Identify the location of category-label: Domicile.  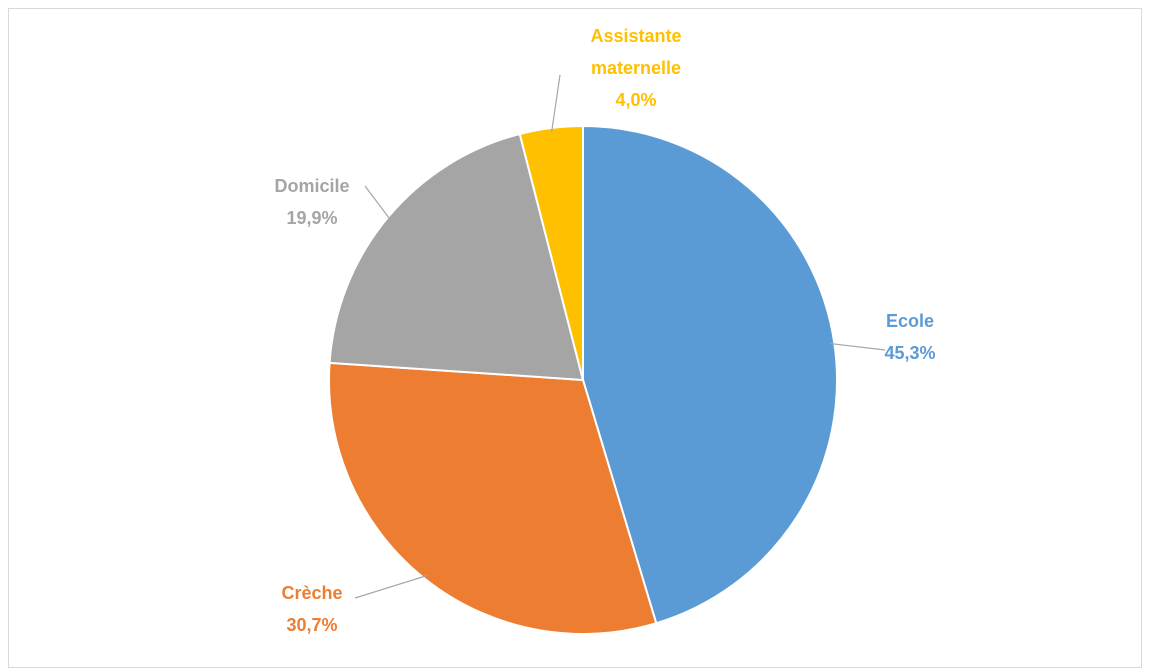
(312, 186).